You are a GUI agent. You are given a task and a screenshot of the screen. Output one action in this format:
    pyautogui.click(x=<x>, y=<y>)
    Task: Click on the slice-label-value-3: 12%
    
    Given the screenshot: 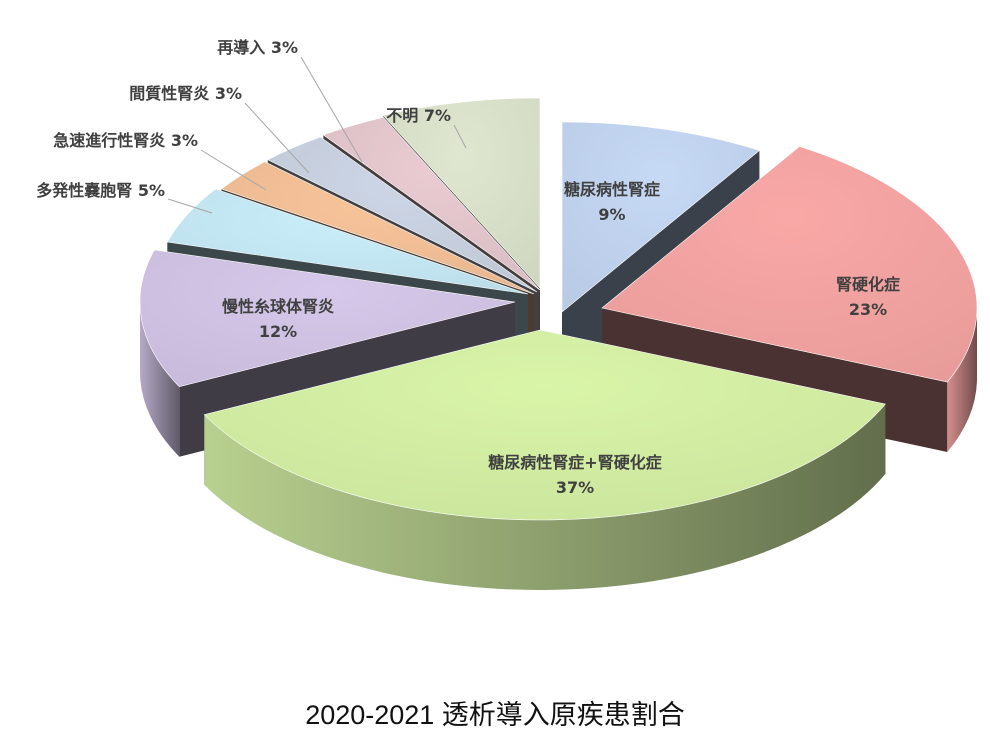 What is the action you would take?
    pyautogui.click(x=278, y=331)
    